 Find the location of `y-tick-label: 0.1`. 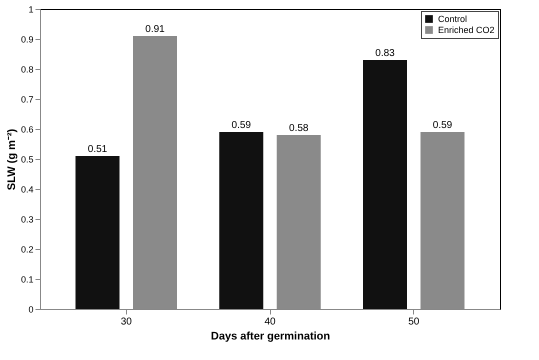

y-tick-label: 0.1 is located at coordinates (27, 279).